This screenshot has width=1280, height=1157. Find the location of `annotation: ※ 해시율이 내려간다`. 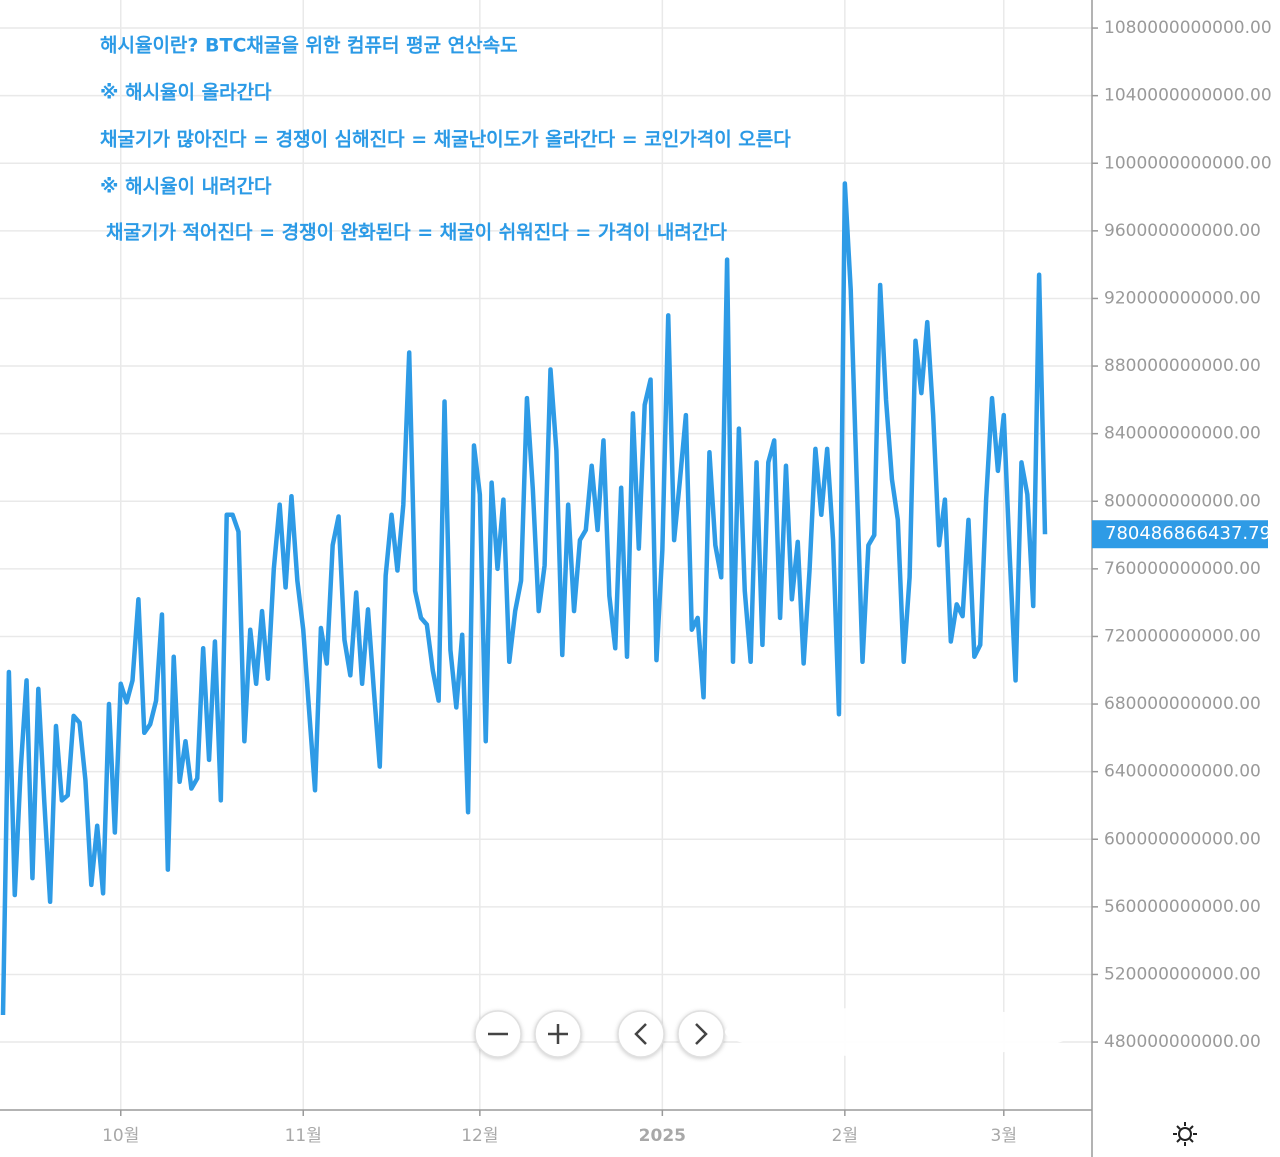

annotation: ※ 해시율이 내려간다 is located at coordinates (186, 187).